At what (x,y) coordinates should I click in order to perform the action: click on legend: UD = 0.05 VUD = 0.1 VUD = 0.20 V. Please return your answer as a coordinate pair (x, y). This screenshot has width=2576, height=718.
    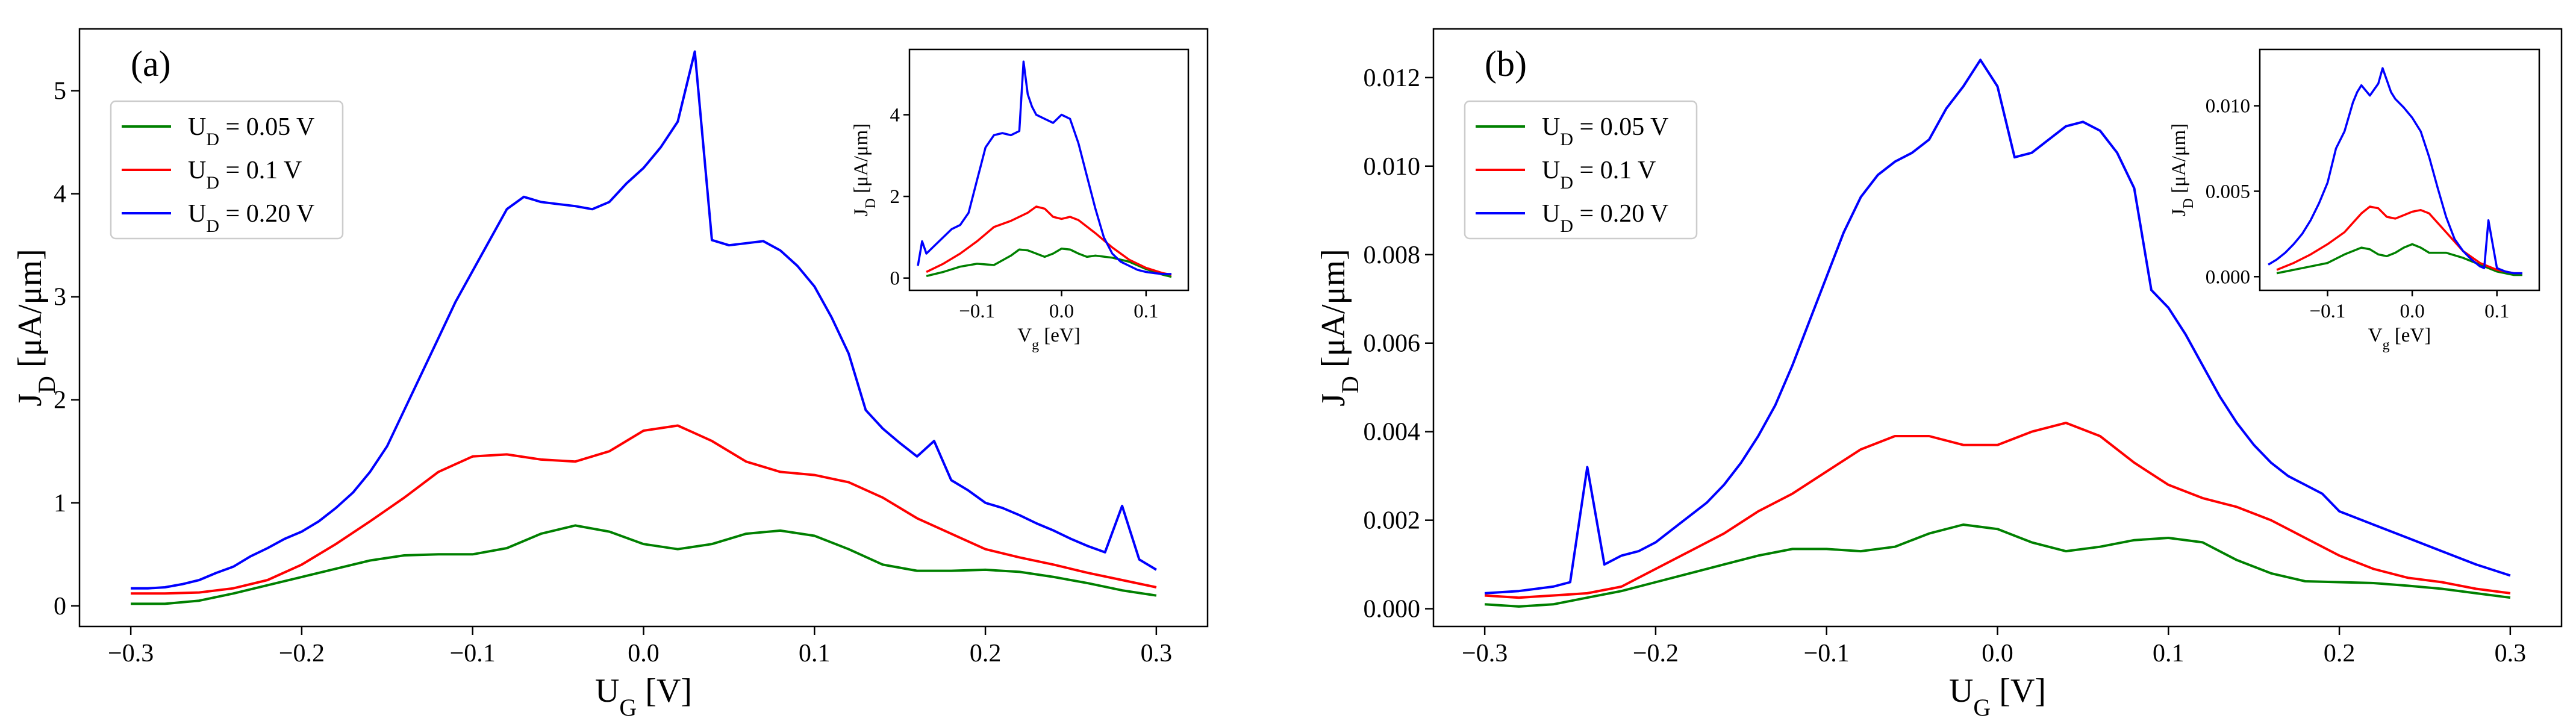
    Looking at the image, I should click on (227, 170).